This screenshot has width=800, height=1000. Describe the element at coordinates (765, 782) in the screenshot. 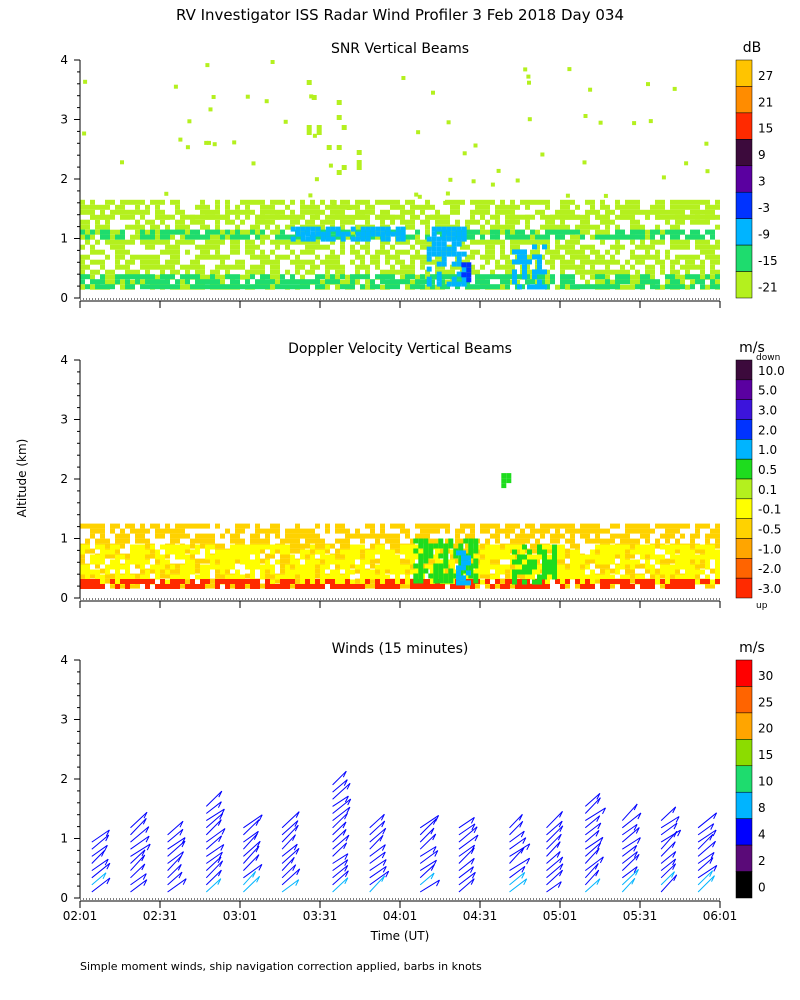

I see `colorbar-label: 10` at that location.